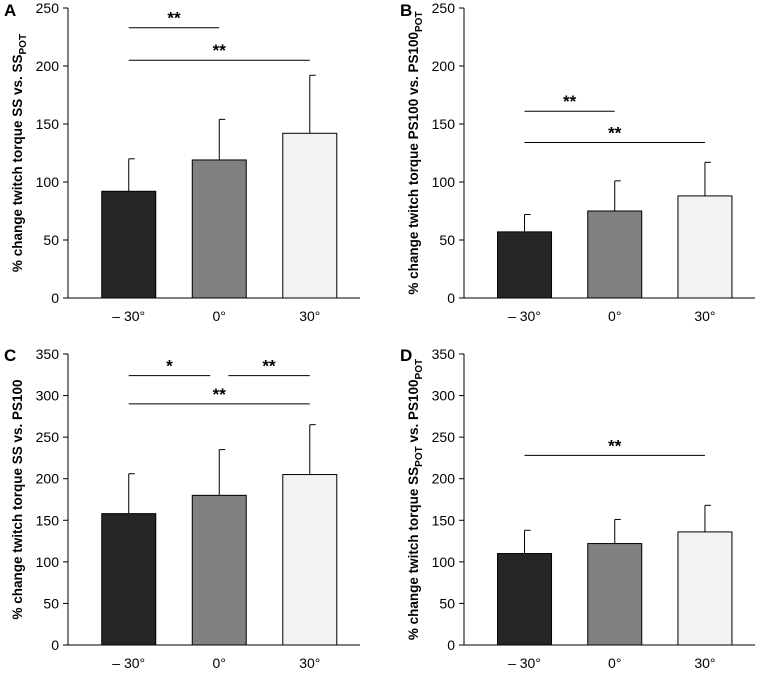 Image resolution: width=765 pixels, height=674 pixels. I want to click on panel-letter: C, so click(10, 355).